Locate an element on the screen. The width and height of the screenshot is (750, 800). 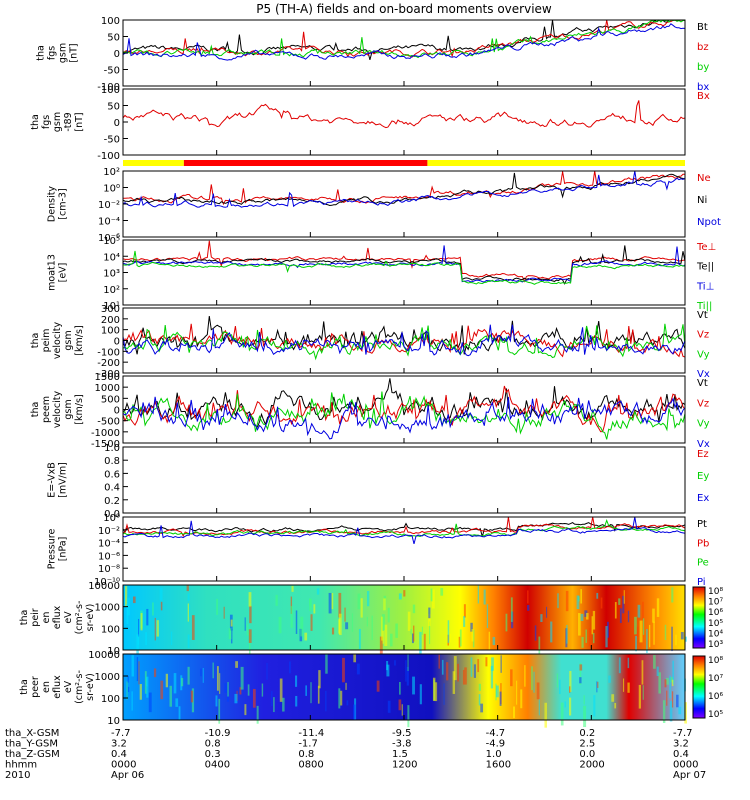
colorbar-tick-label: 10⁶ is located at coordinates (715, 613).